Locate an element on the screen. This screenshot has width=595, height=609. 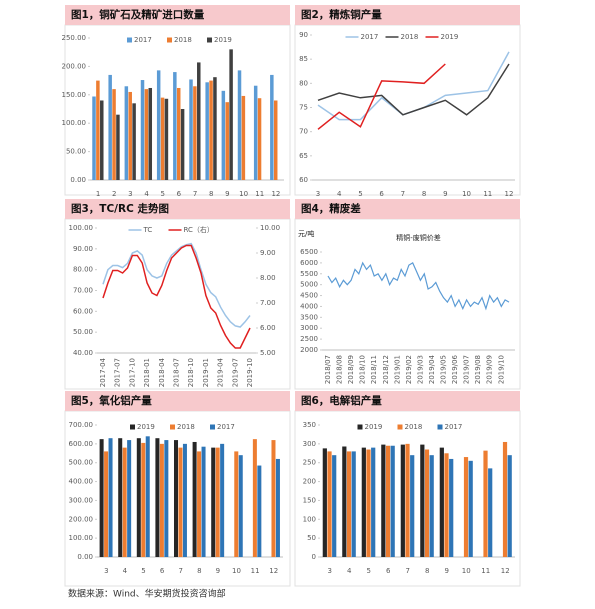
legend-label: 2019 is located at coordinates (374, 427).